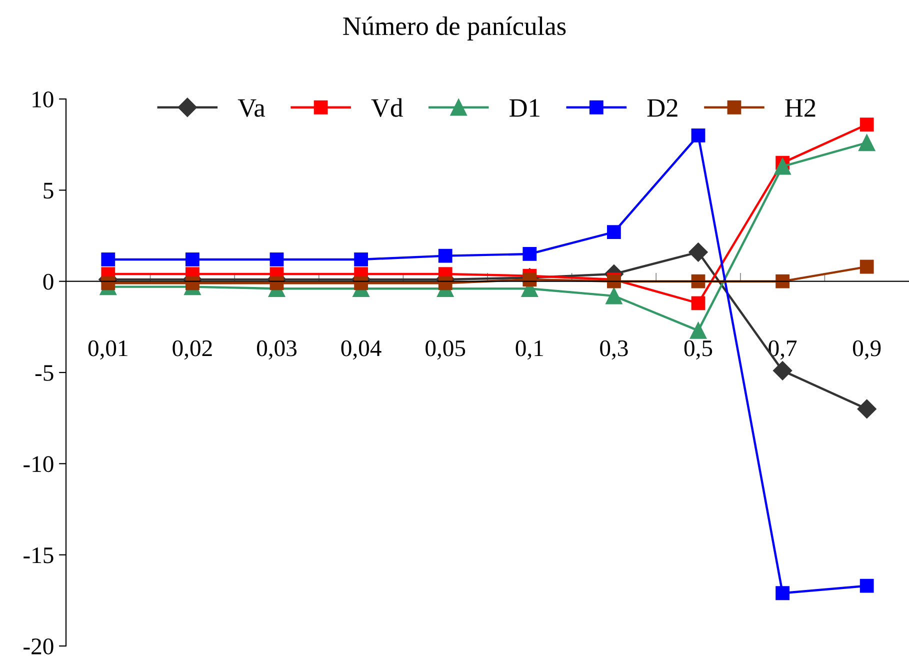 The width and height of the screenshot is (909, 660). I want to click on y-tick-label: -15, so click(39, 555).